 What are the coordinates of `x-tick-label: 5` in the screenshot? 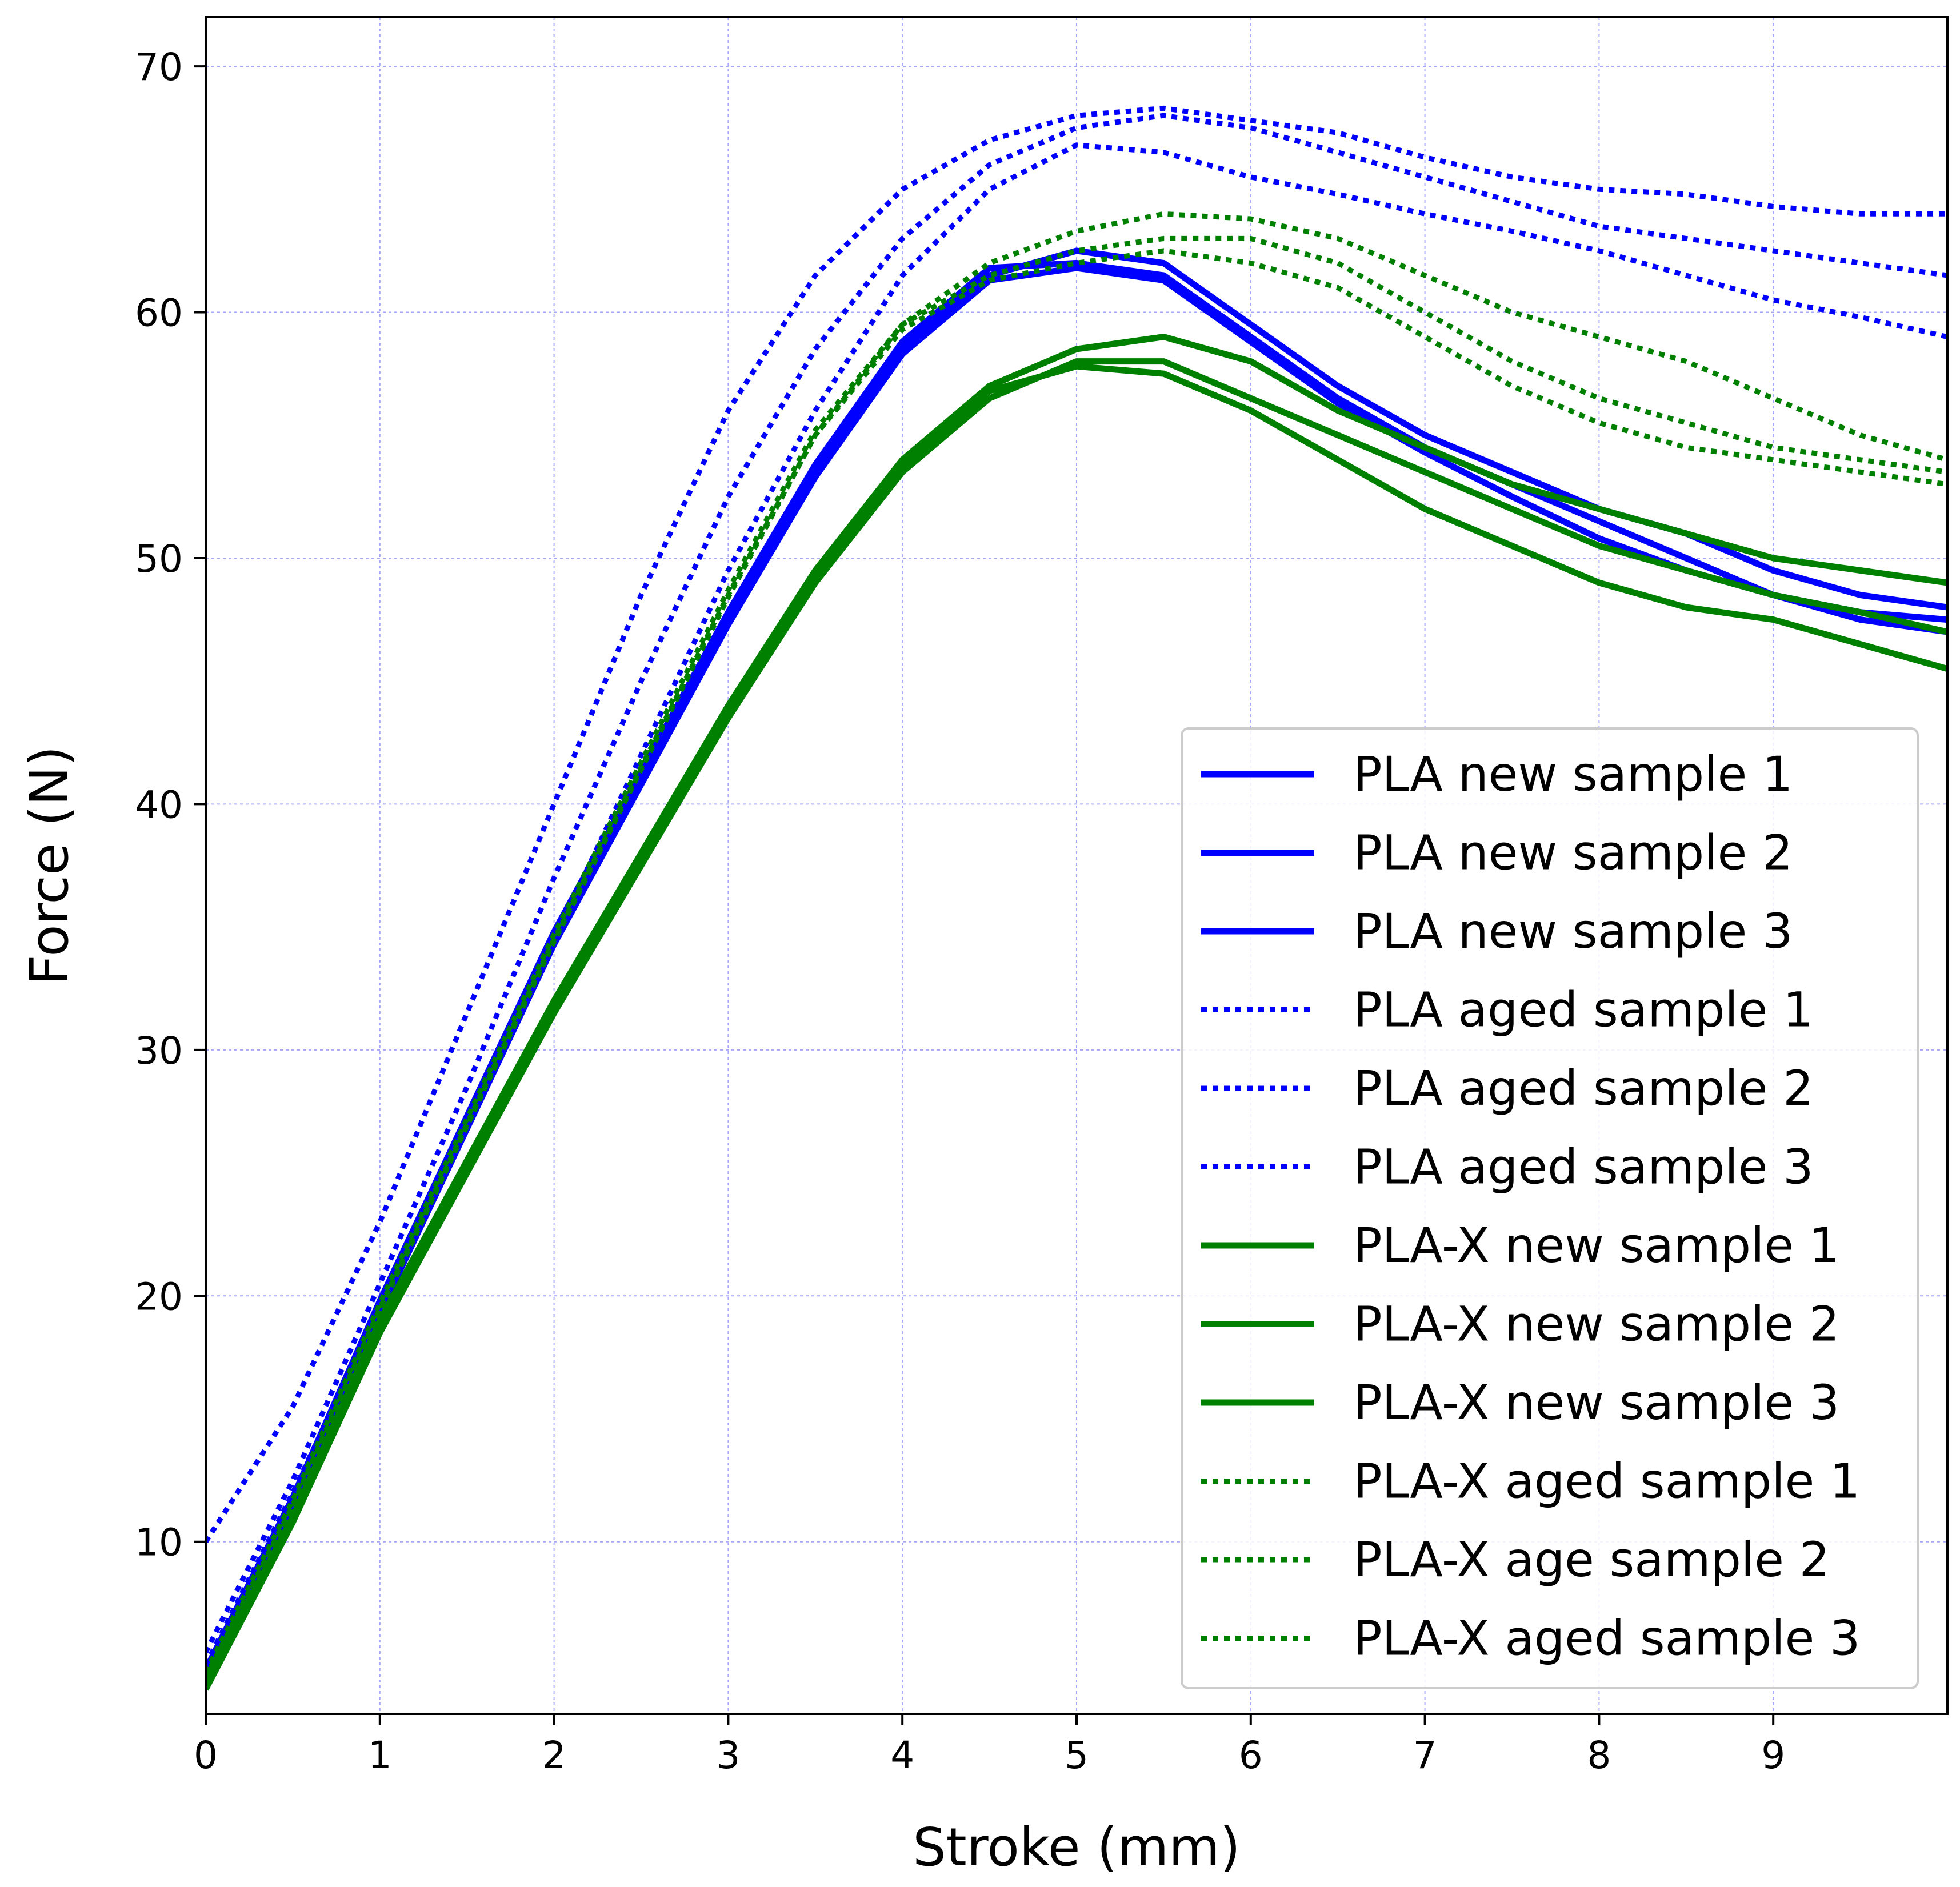 It's located at (1077, 1755).